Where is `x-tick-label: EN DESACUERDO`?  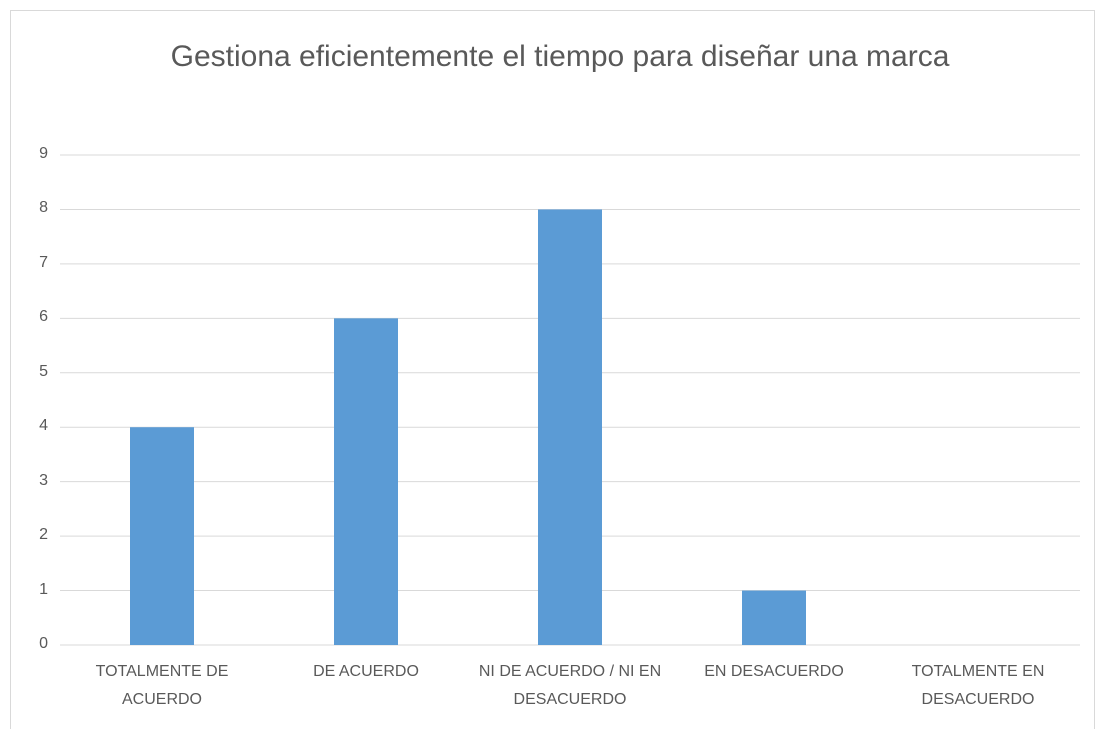 x-tick-label: EN DESACUERDO is located at coordinates (774, 671).